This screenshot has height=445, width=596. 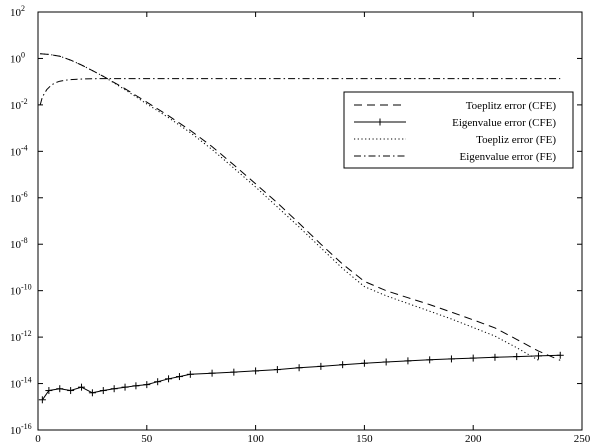 I want to click on y-tick-label: 10⁻¹⁰, so click(x=21, y=290).